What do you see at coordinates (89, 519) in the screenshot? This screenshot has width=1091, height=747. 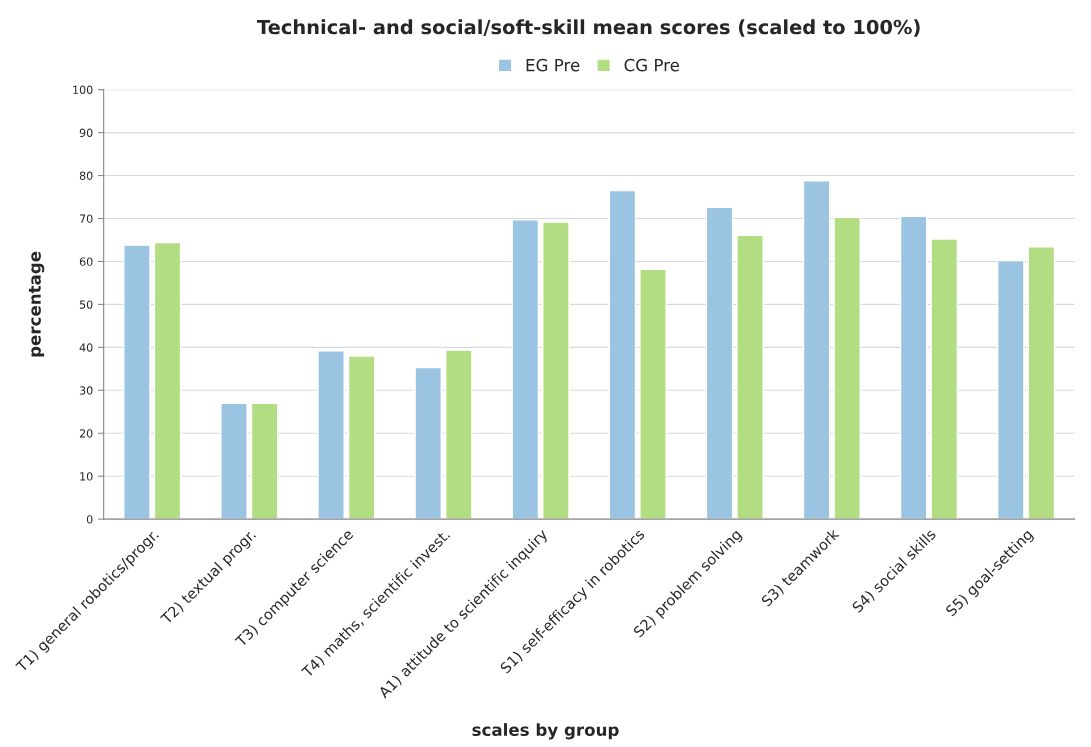 I see `y-tick-label: 0` at bounding box center [89, 519].